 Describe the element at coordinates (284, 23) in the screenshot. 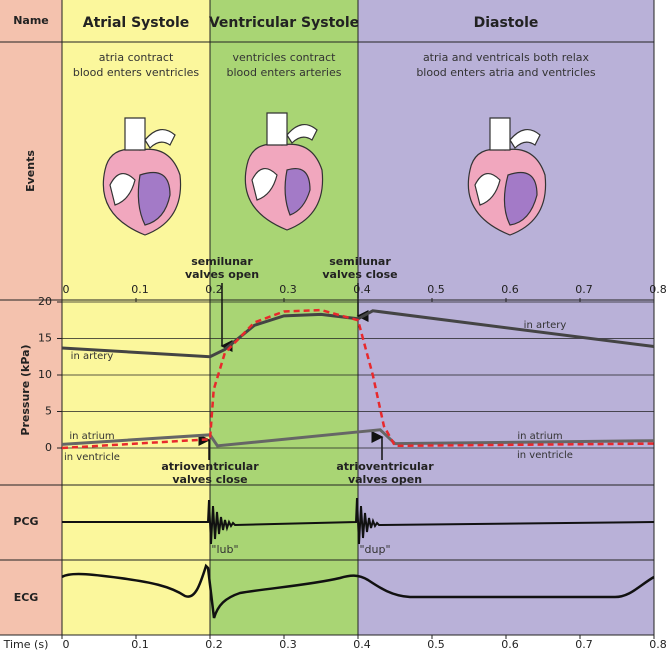

I see `phase-title: Ventricular Systole` at that location.